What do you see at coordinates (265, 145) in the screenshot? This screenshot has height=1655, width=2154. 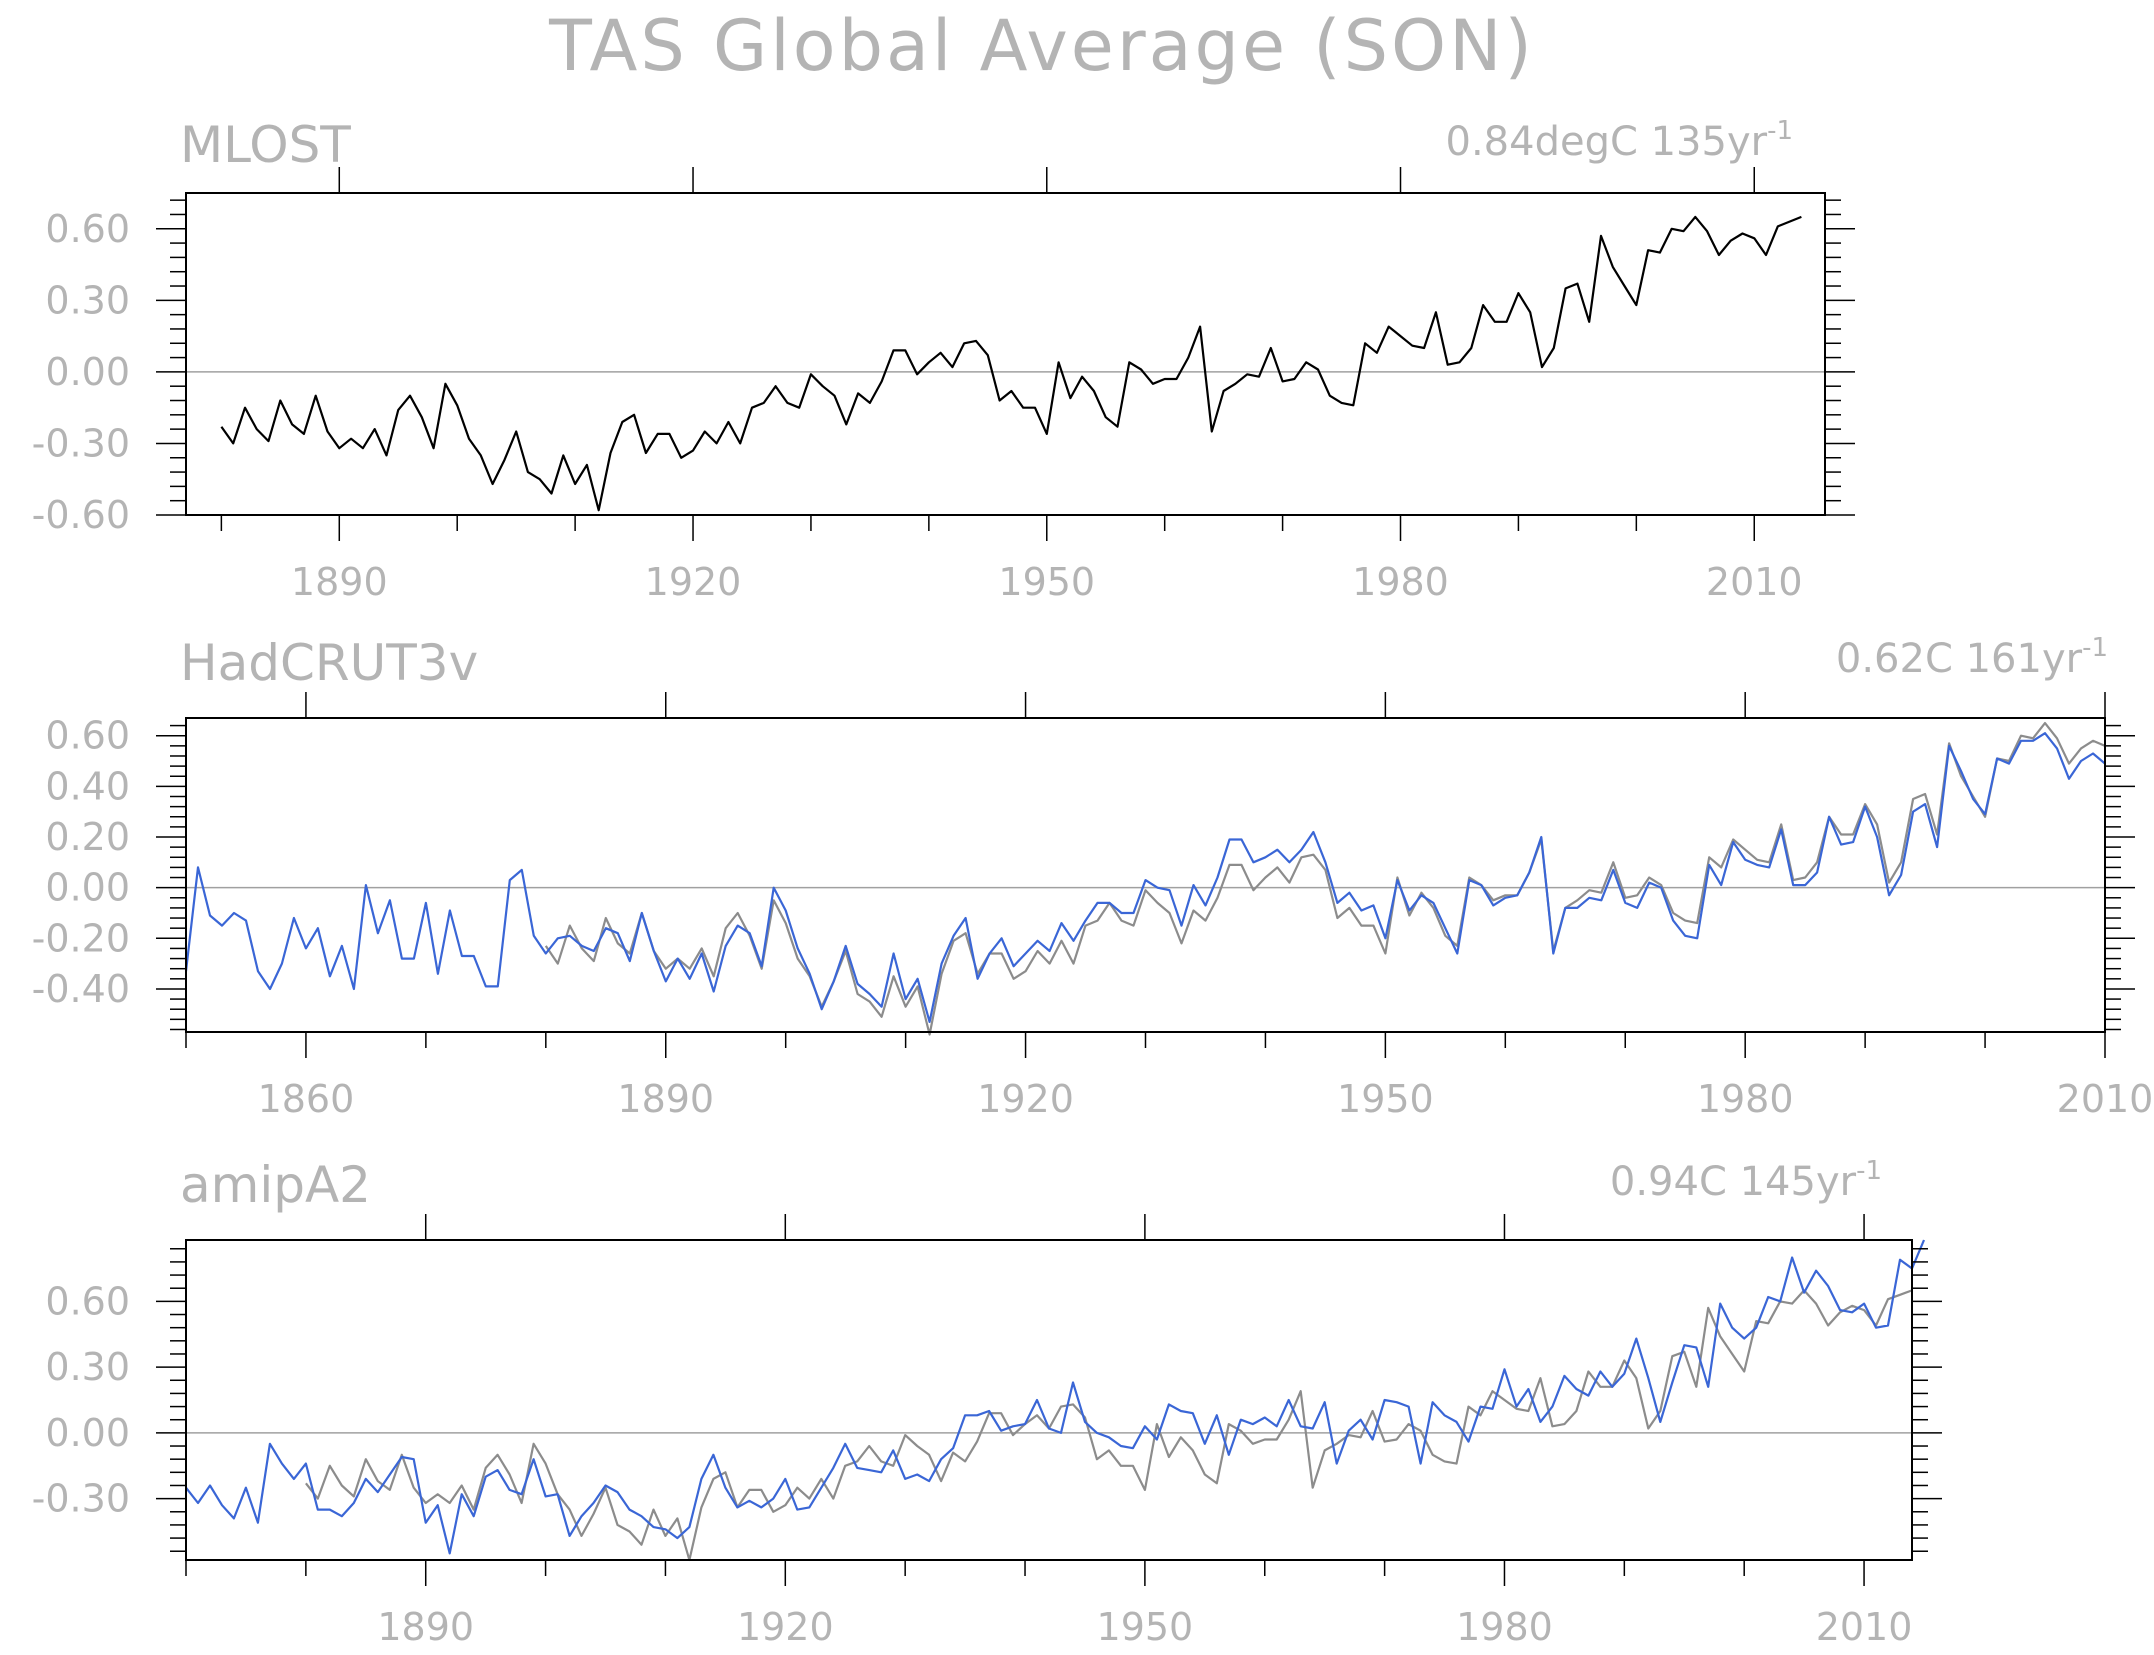 I see `panel-title: MLOST` at bounding box center [265, 145].